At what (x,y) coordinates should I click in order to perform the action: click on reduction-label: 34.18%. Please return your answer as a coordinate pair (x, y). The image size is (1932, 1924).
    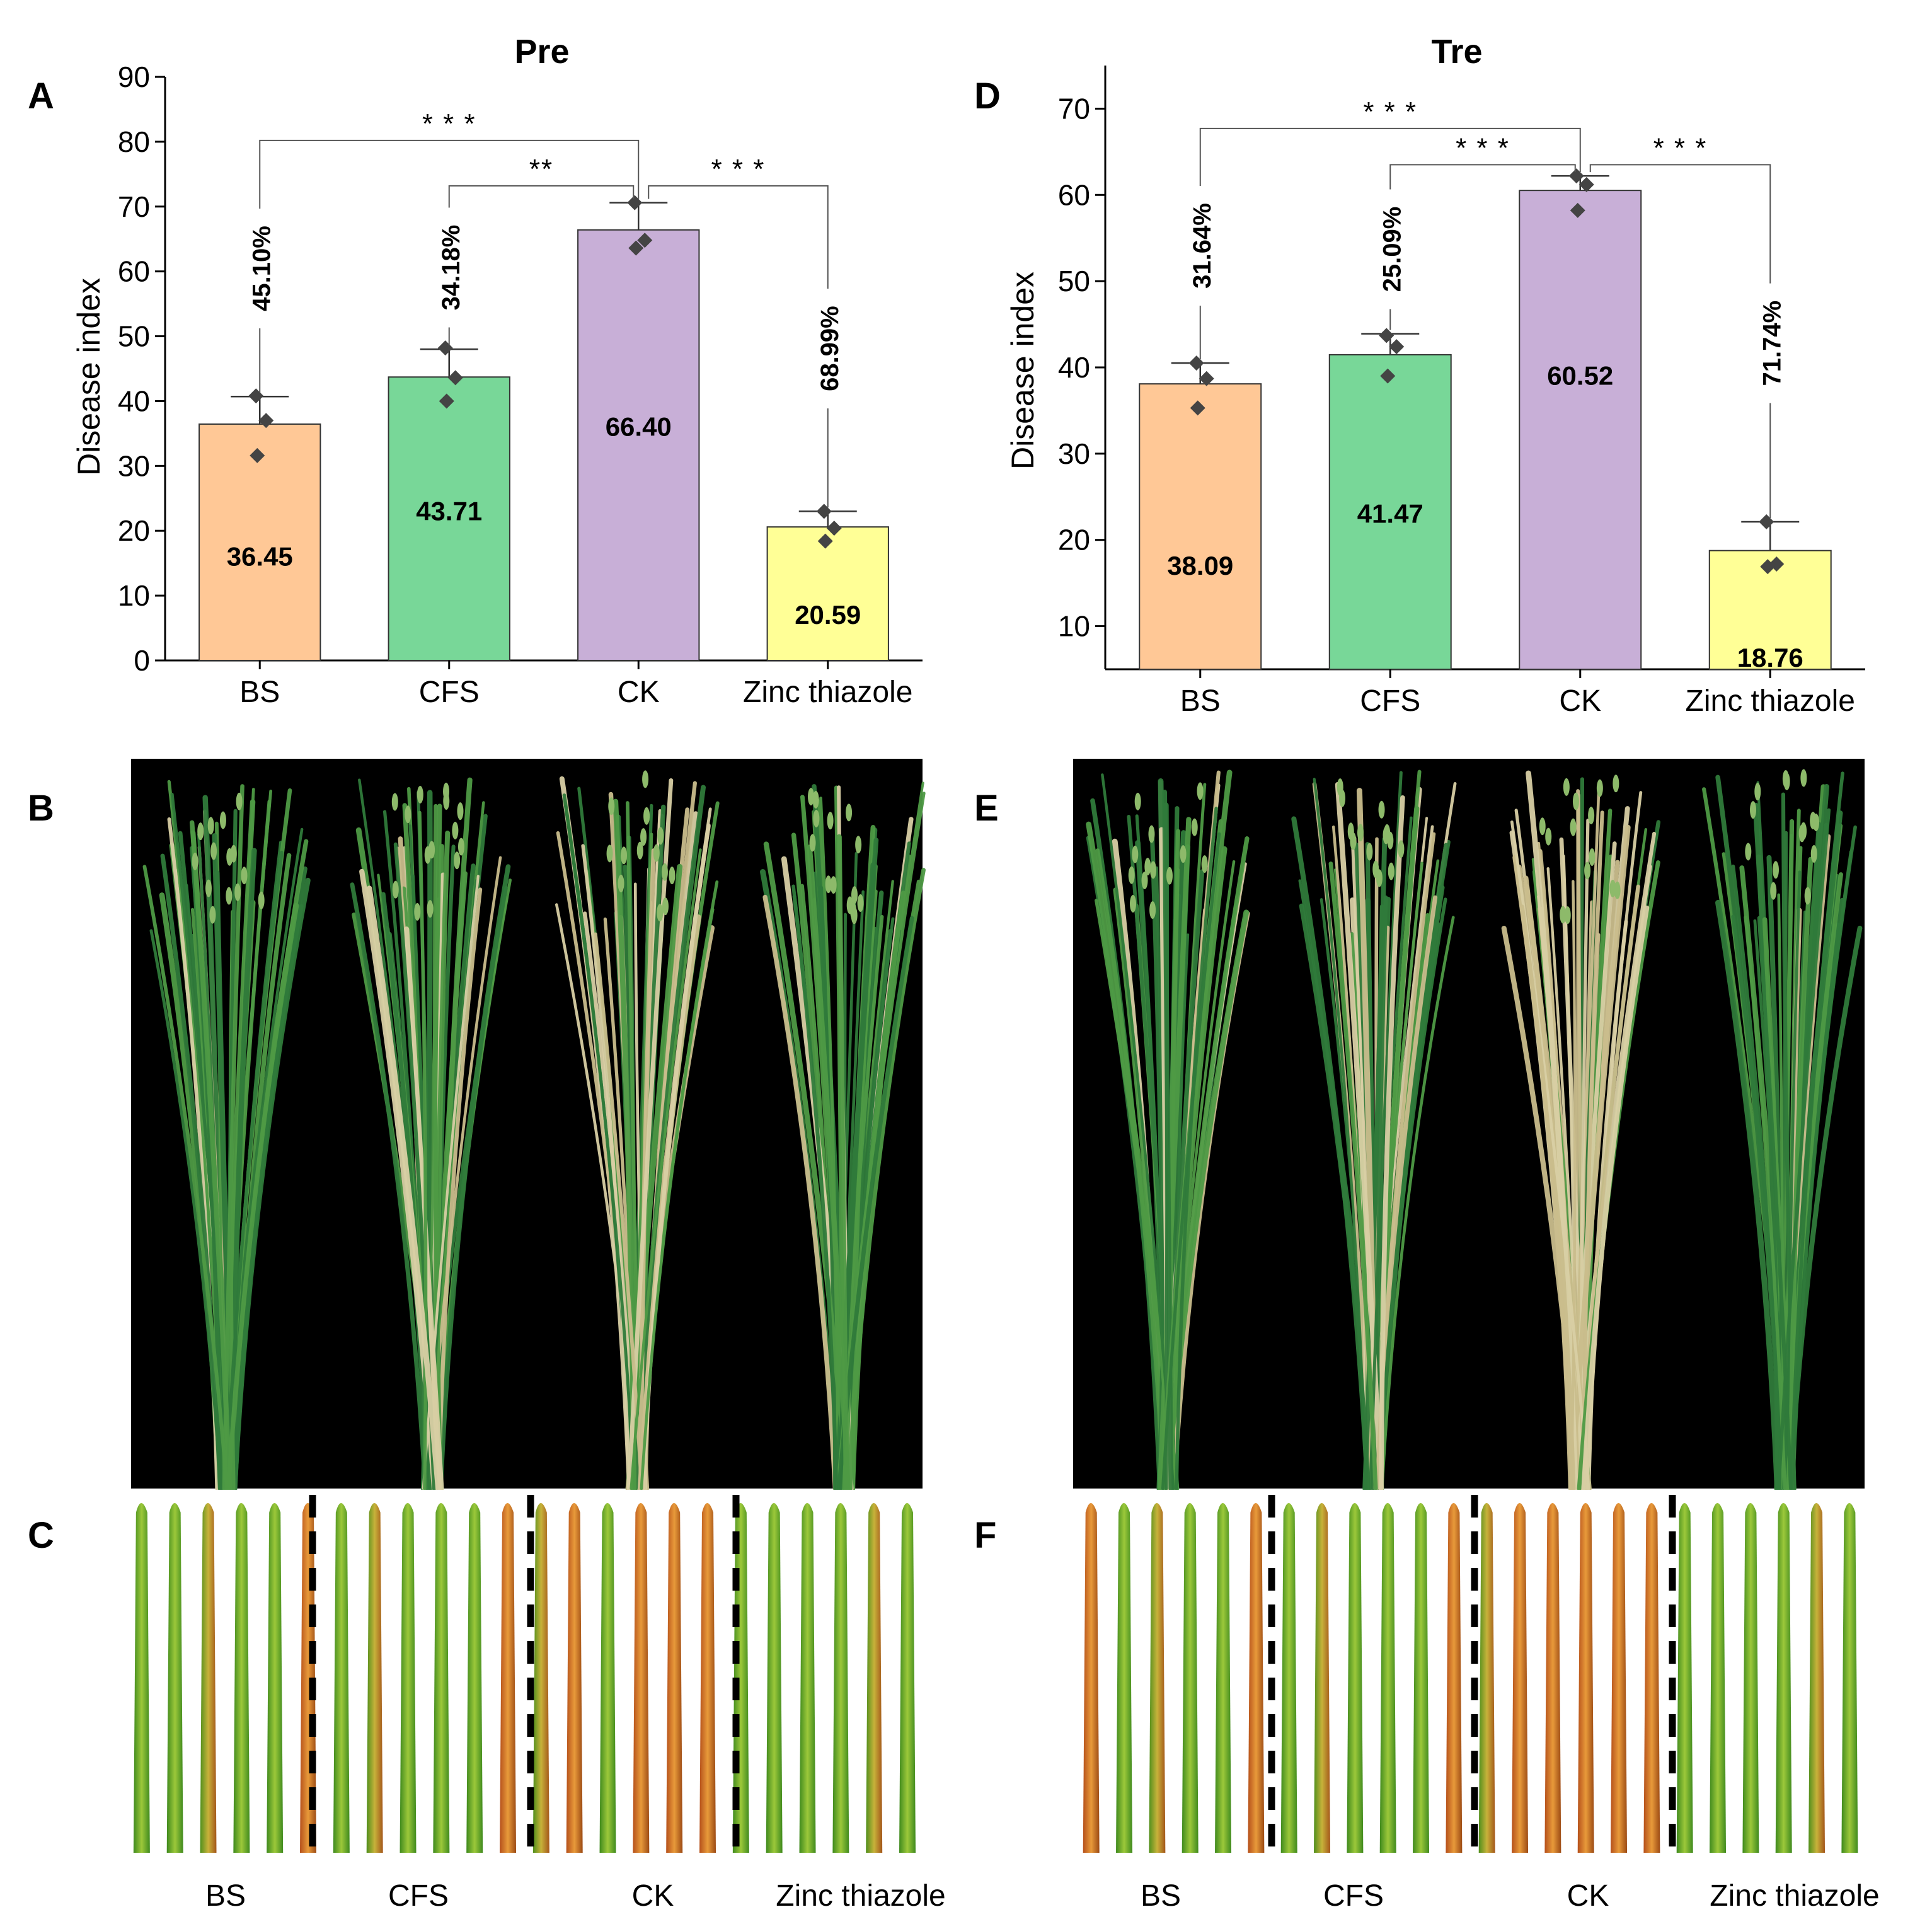
    Looking at the image, I should click on (451, 268).